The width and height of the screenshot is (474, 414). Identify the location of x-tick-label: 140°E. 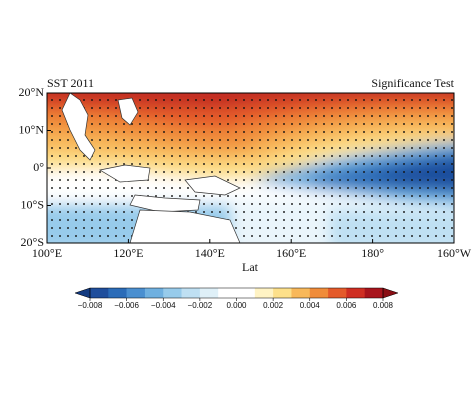
(210, 253).